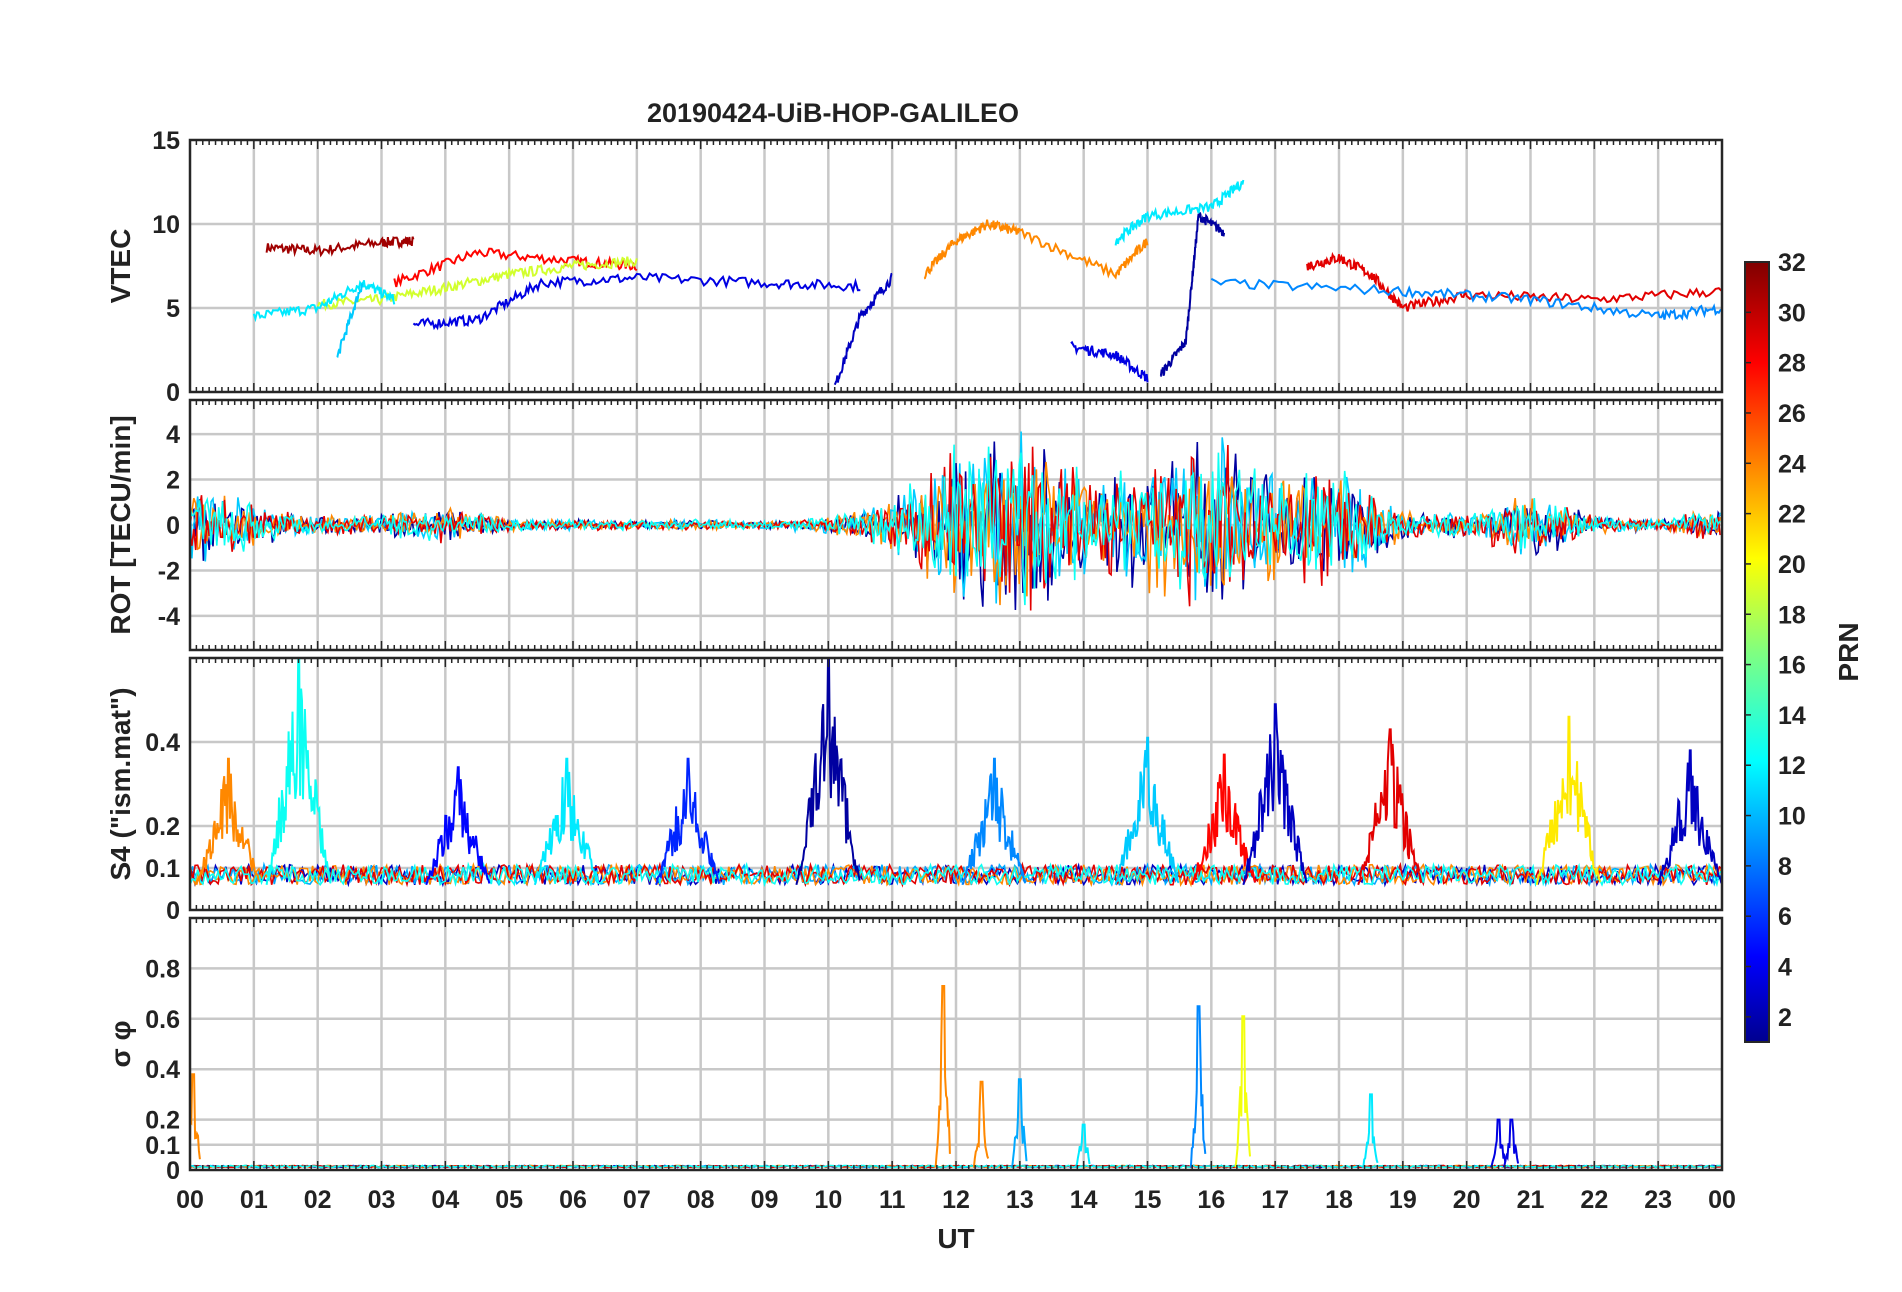 This screenshot has height=1292, width=1902. What do you see at coordinates (173, 481) in the screenshot?
I see `y-tick-label: 2` at bounding box center [173, 481].